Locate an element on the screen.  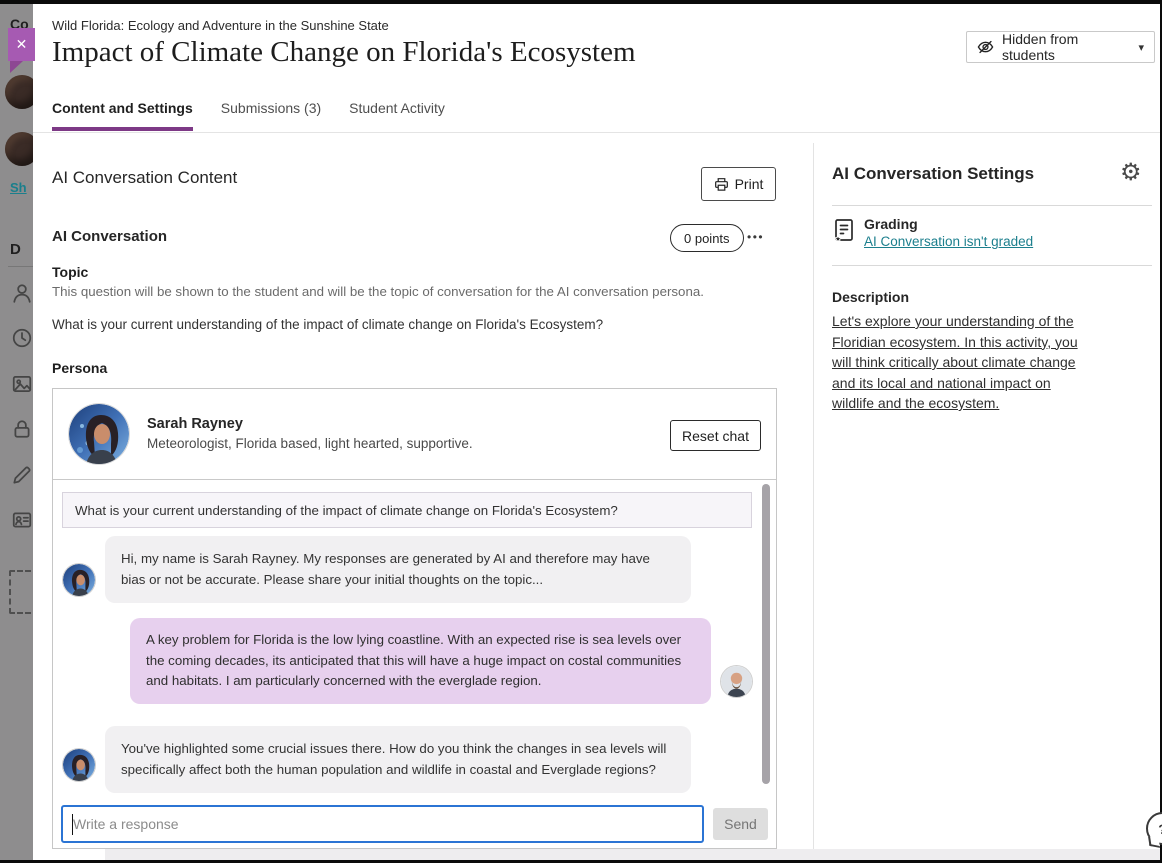
tab-student-activity: Student Activity is located at coordinates (397, 108).